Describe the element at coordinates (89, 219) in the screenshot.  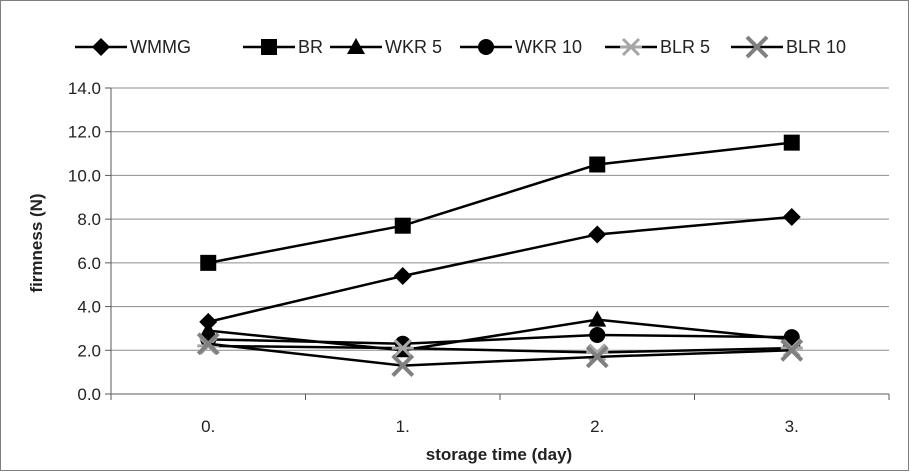
I see `y-tick-label: 8.0` at that location.